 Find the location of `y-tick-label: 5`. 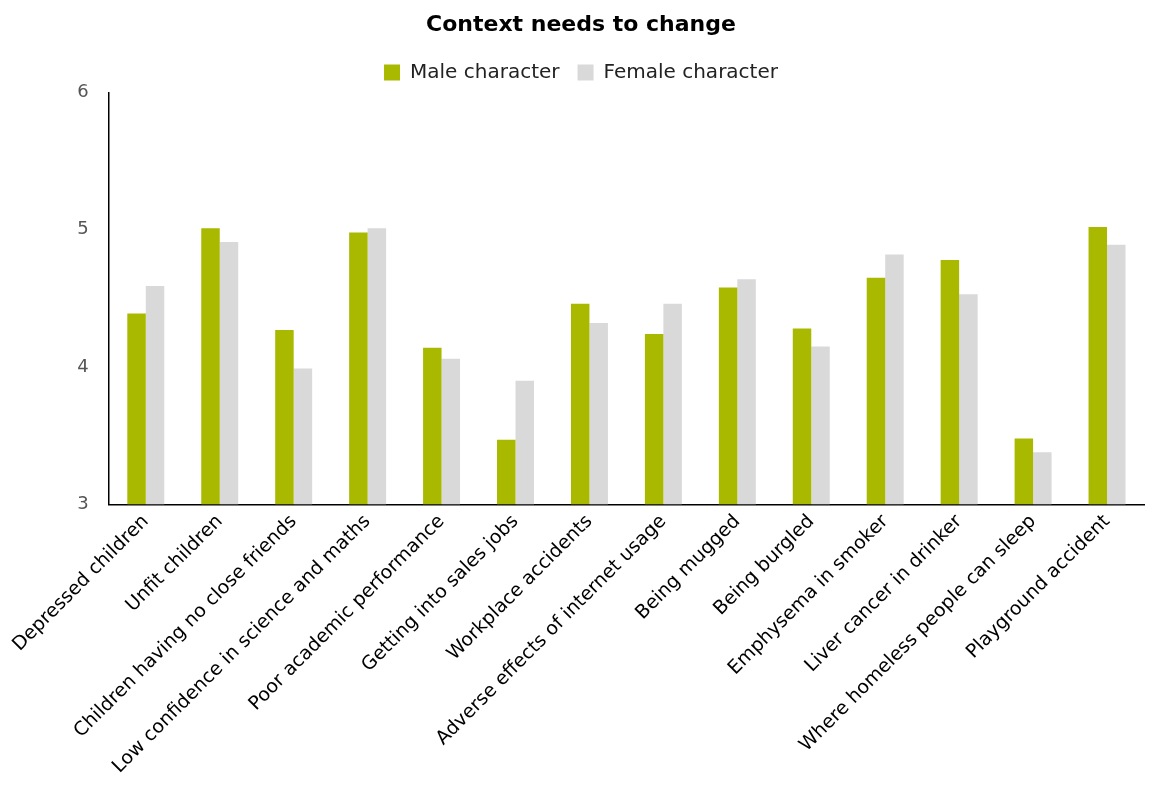

y-tick-label: 5 is located at coordinates (83, 228).